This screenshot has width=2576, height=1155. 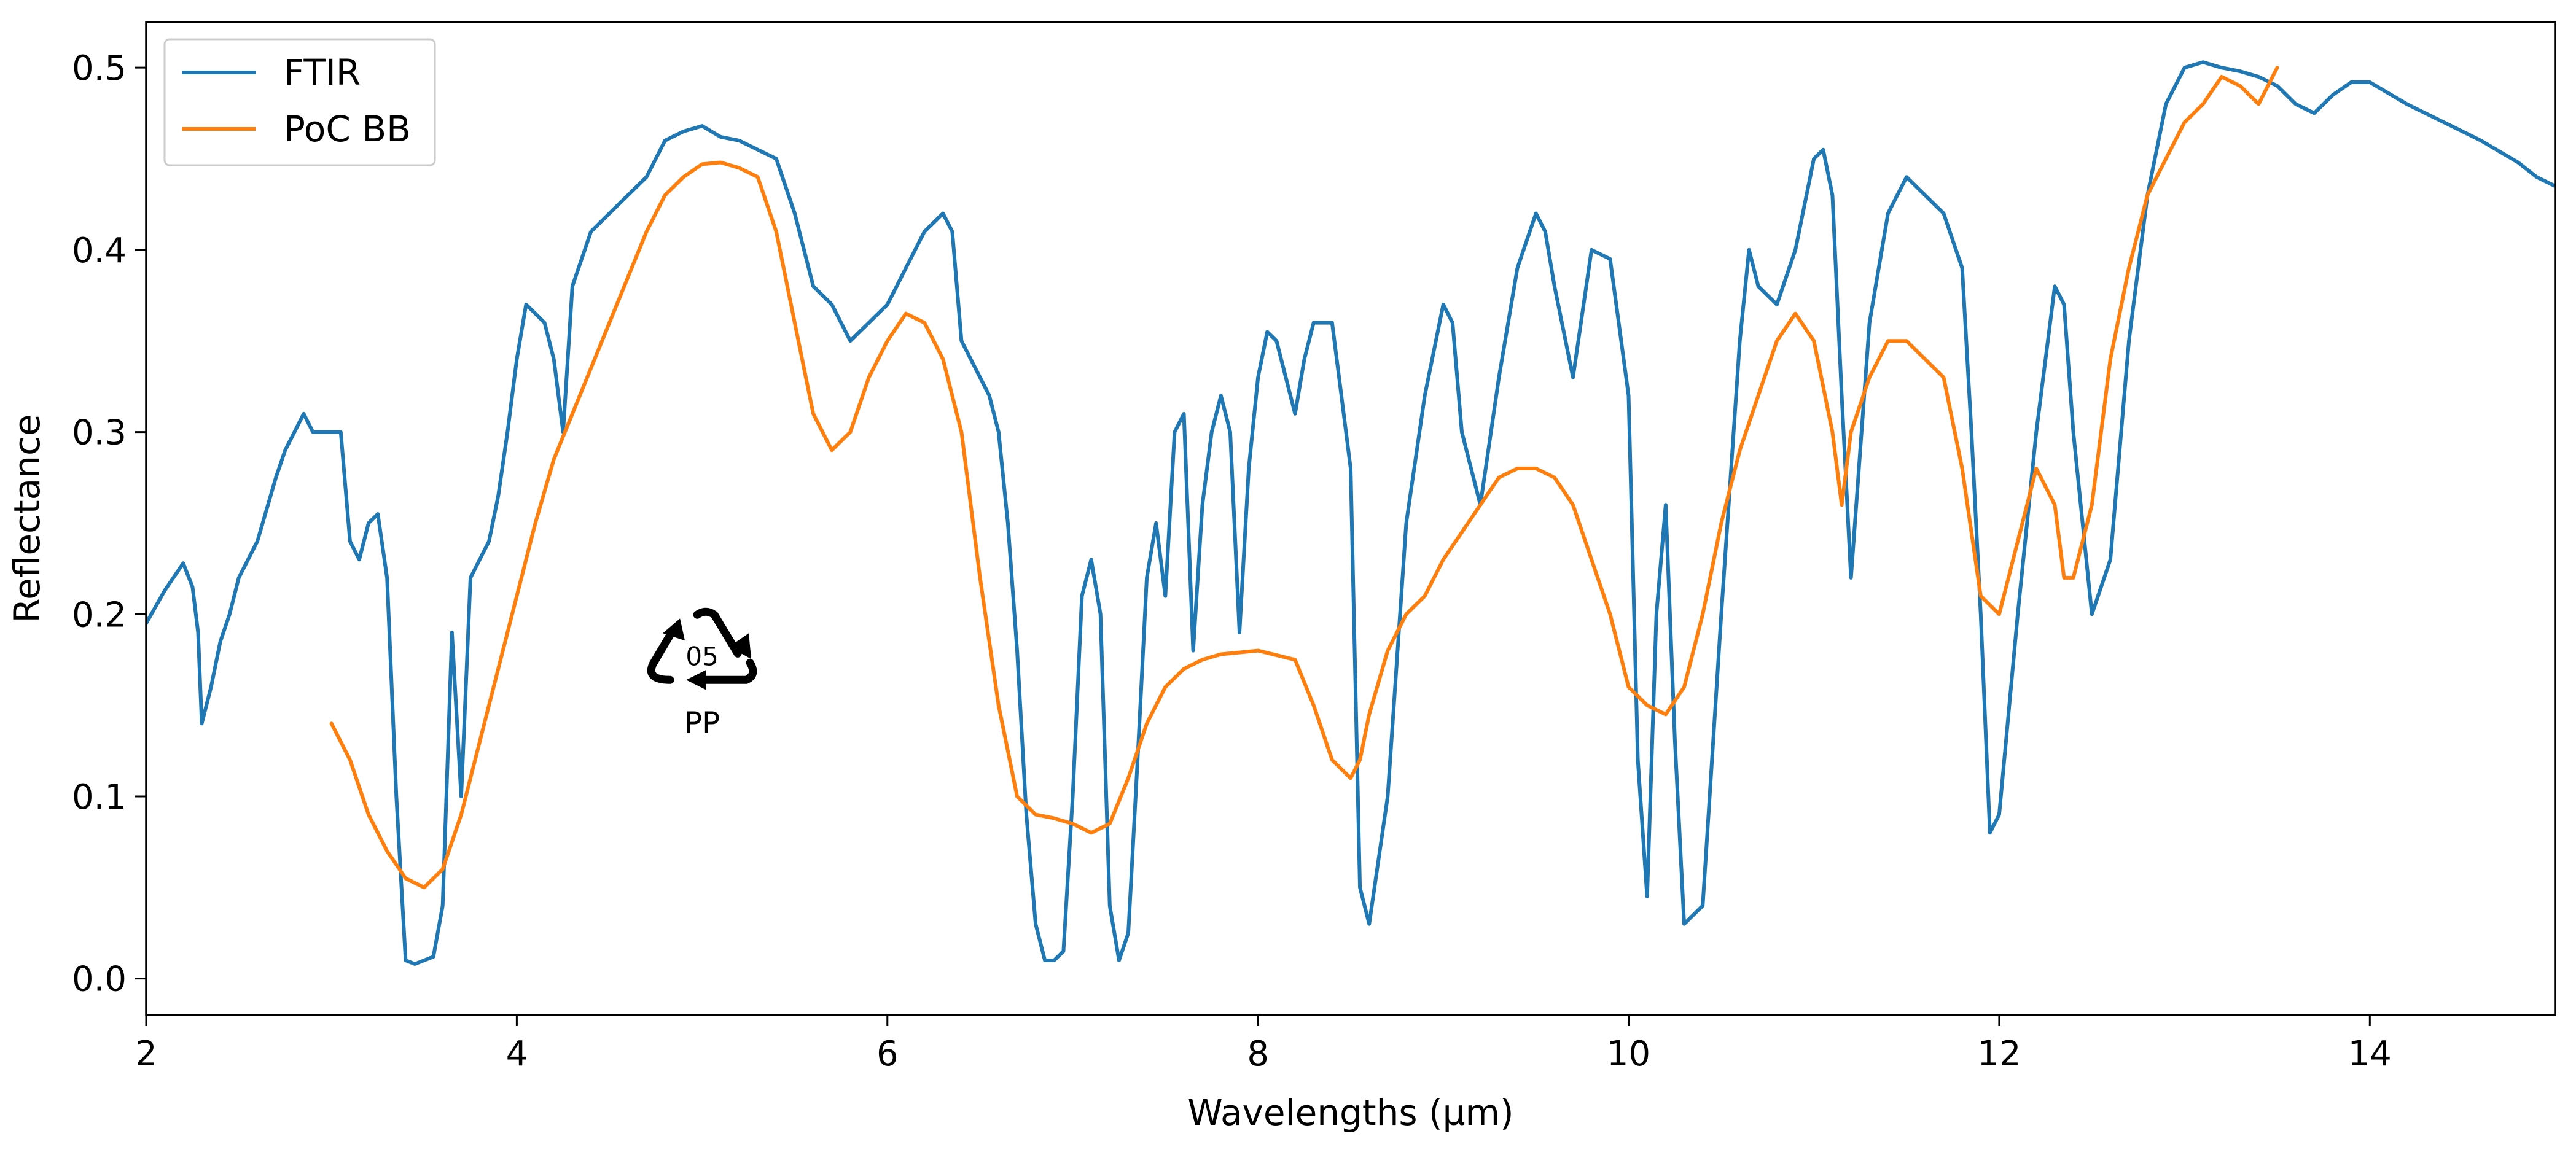 I want to click on recycling-arrowhead-bottom, so click(x=696, y=680).